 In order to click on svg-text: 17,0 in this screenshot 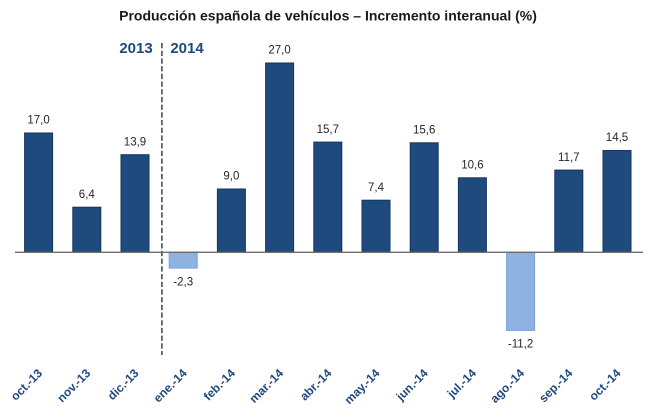, I will do `click(38, 121)`.